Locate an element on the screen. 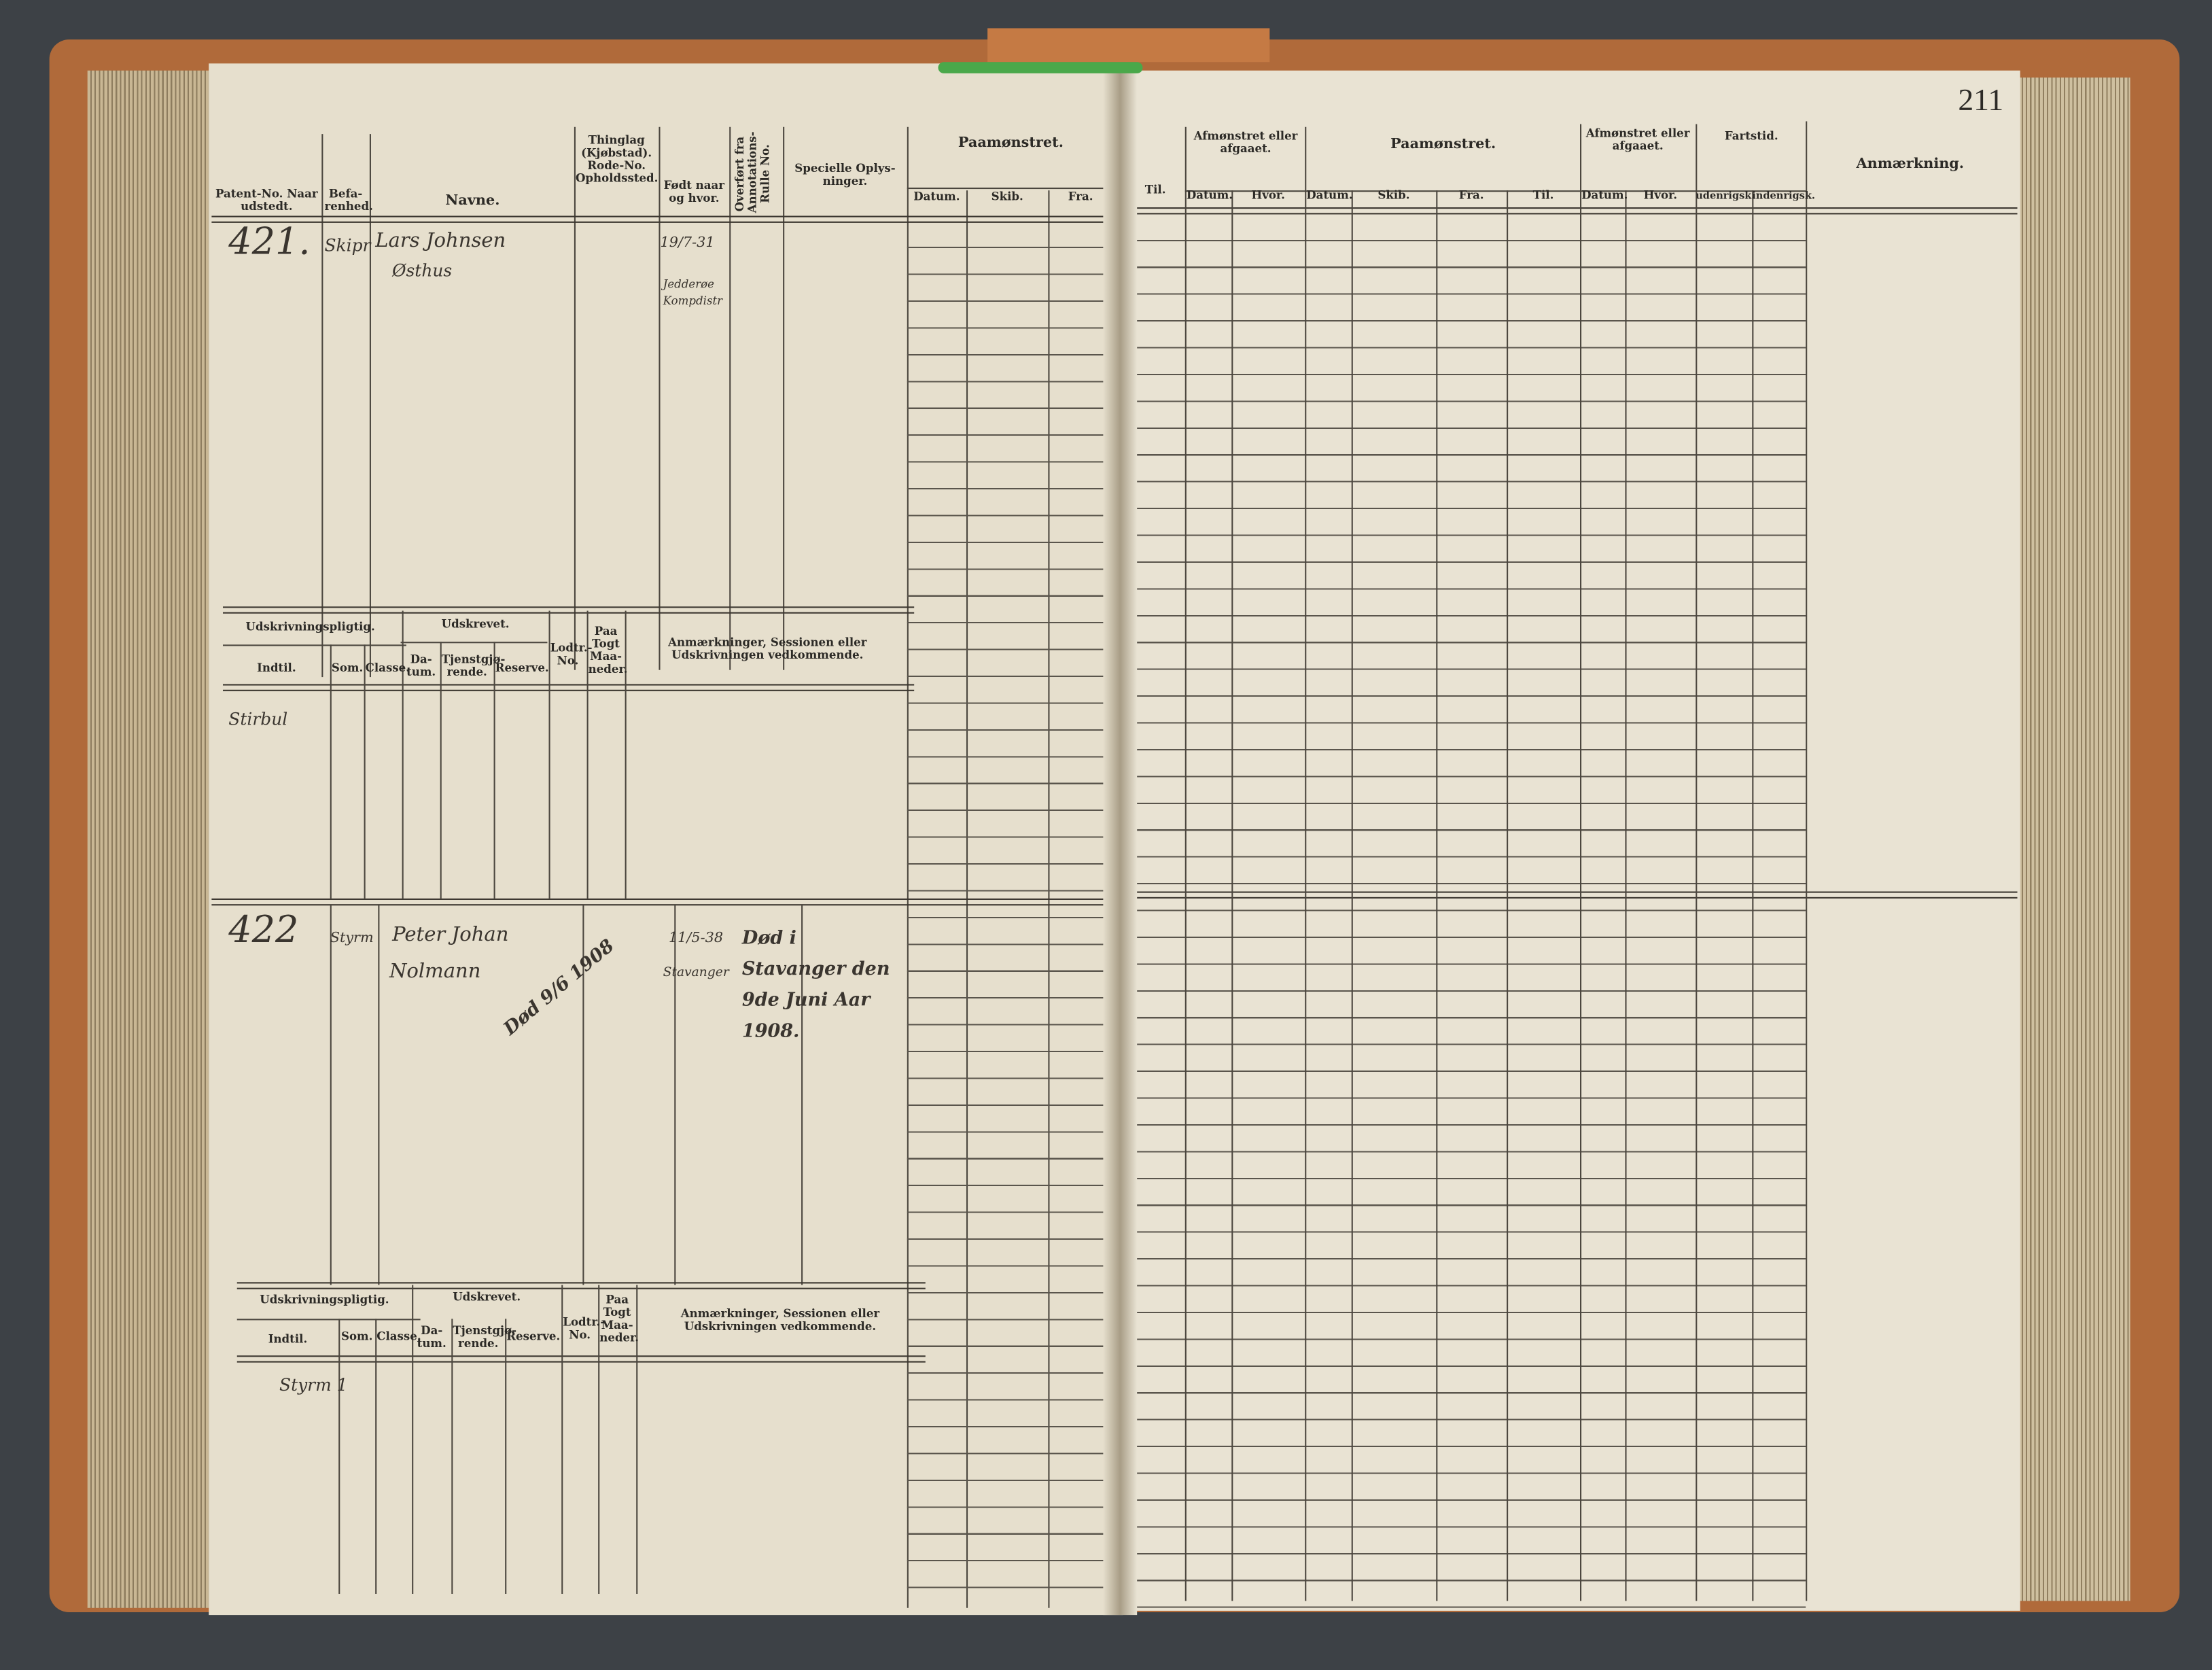 The height and width of the screenshot is (1670, 2212). page-edges-right is located at coordinates (2070, 839).